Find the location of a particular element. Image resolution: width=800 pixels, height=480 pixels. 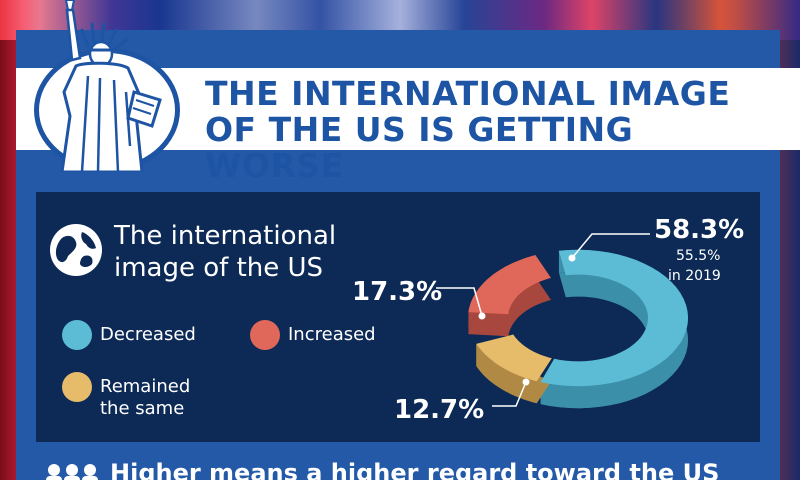

donut-tops is located at coordinates (578, 318).